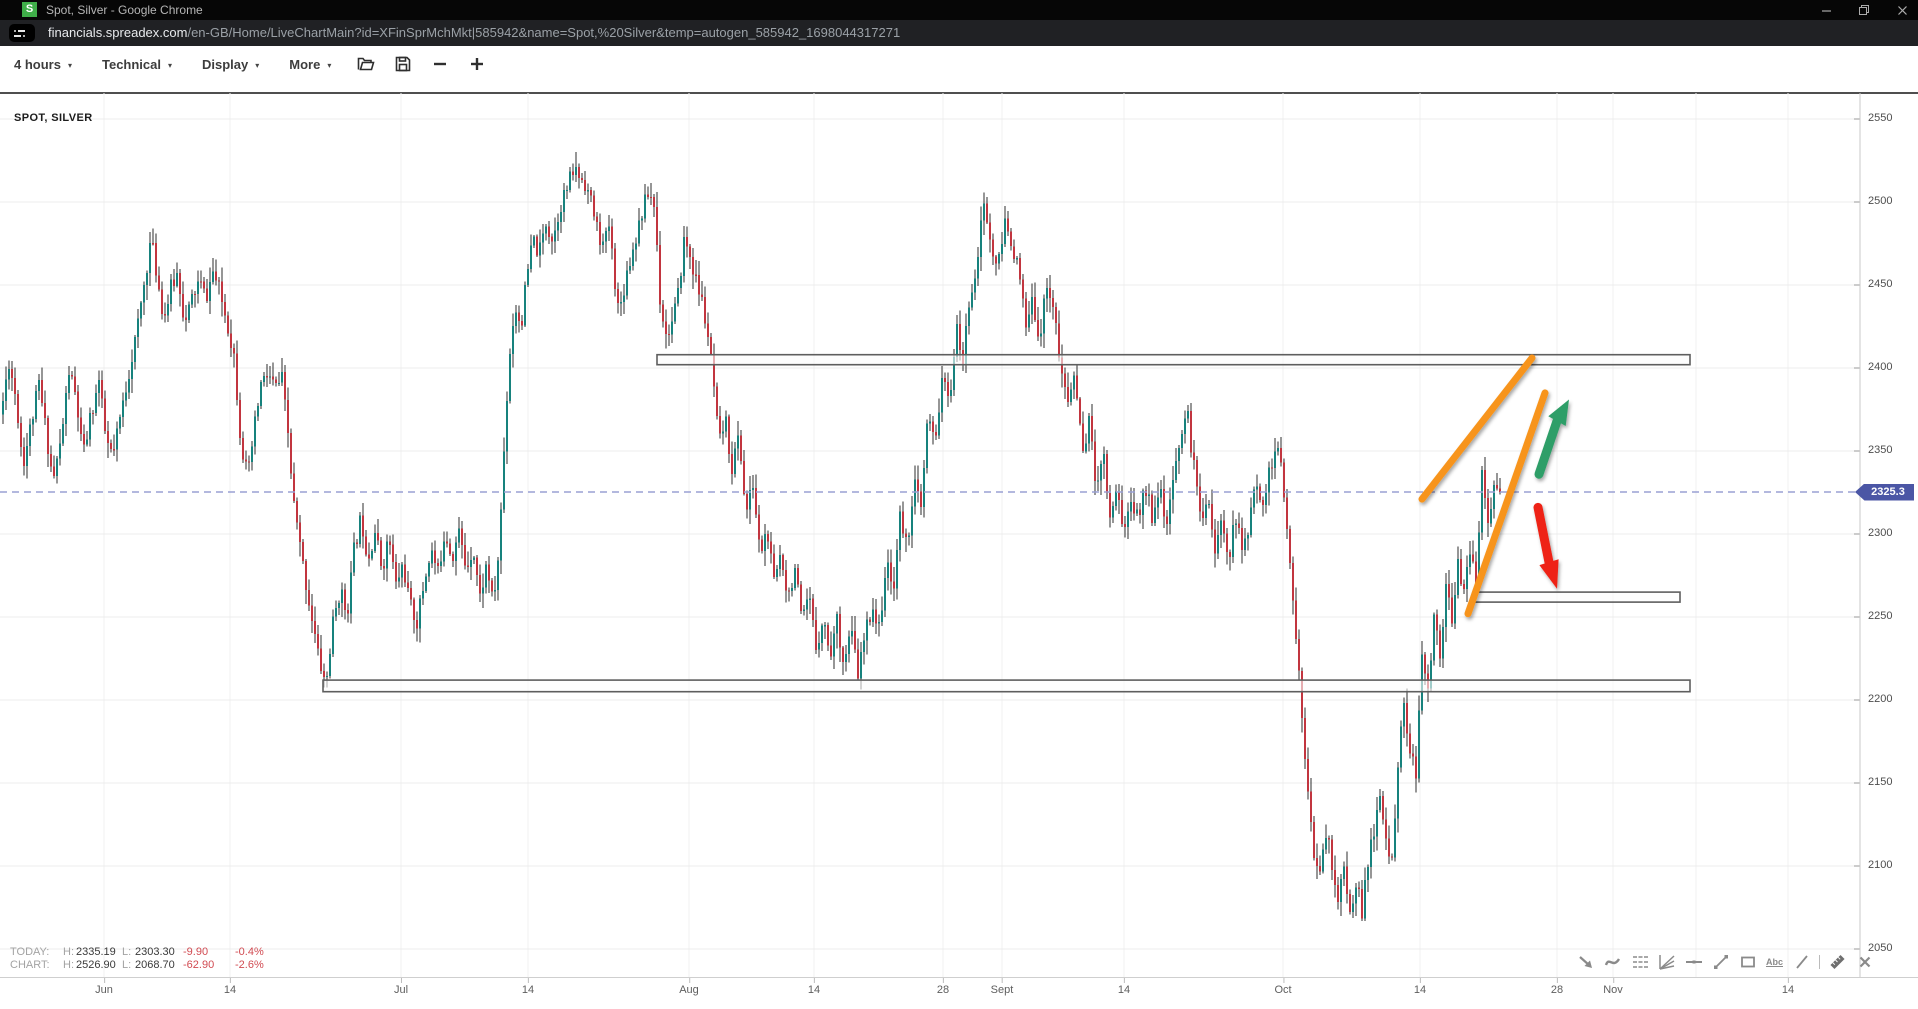 This screenshot has width=1918, height=1009. What do you see at coordinates (1801, 961) in the screenshot?
I see `tool-diagonal-line-icon` at bounding box center [1801, 961].